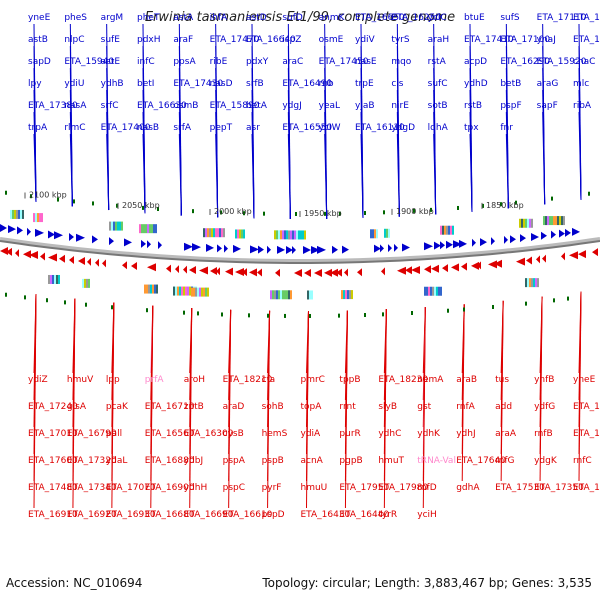  Describe the element at coordinates (349, 434) in the screenshot. I see `bottom-gene-label: purR` at that location.